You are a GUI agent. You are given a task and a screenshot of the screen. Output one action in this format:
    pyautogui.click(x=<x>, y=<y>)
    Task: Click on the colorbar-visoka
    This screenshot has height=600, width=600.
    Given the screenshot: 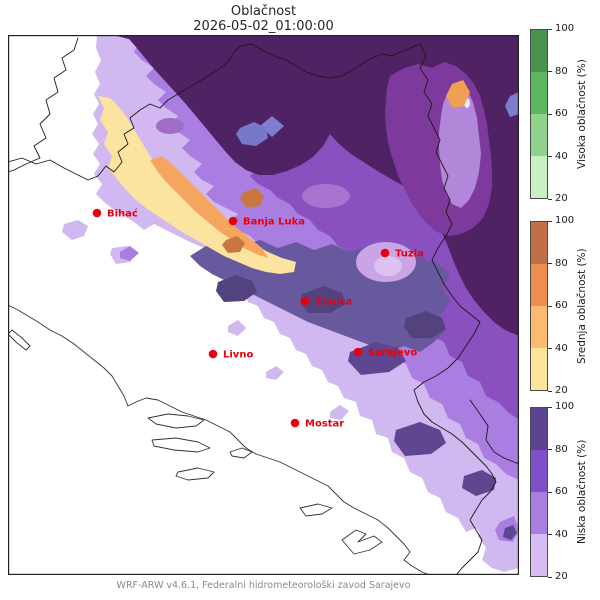 What is the action you would take?
    pyautogui.click(x=539, y=114)
    